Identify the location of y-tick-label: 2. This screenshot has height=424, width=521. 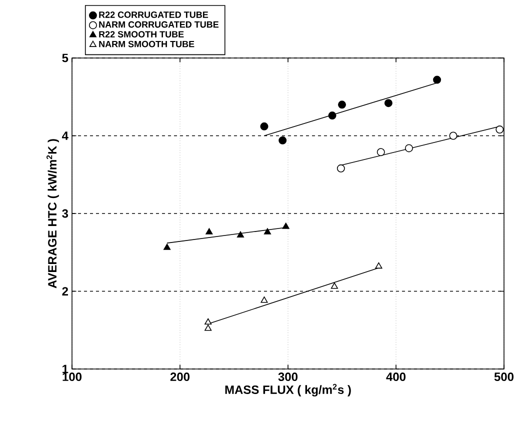
(65, 291).